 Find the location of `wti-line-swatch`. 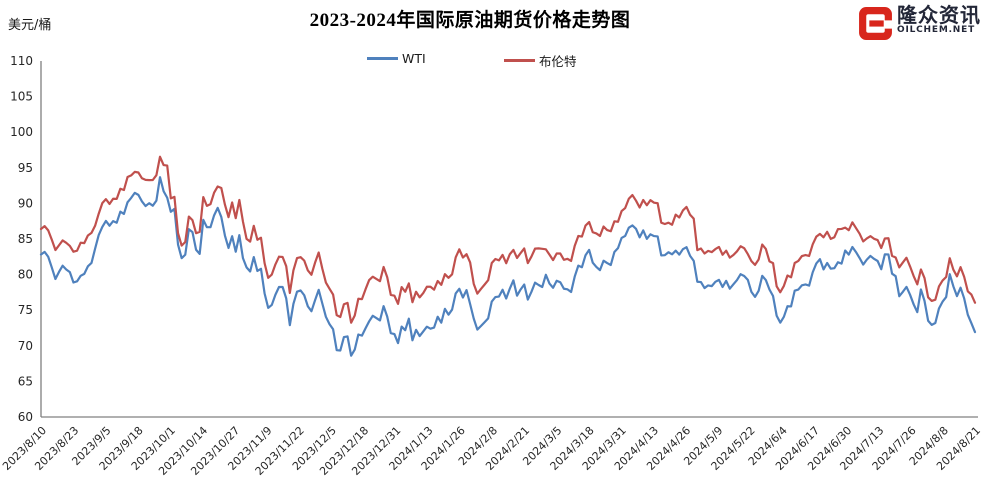

wti-line-swatch is located at coordinates (382, 58).